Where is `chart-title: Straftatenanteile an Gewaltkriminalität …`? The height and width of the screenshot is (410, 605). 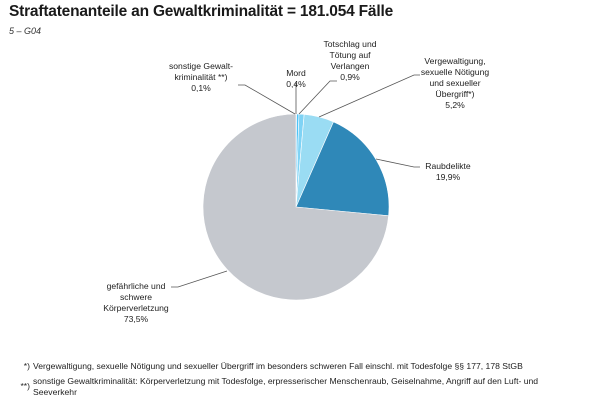
chart-title: Straftatenanteile an Gewaltkriminalität … is located at coordinates (201, 11).